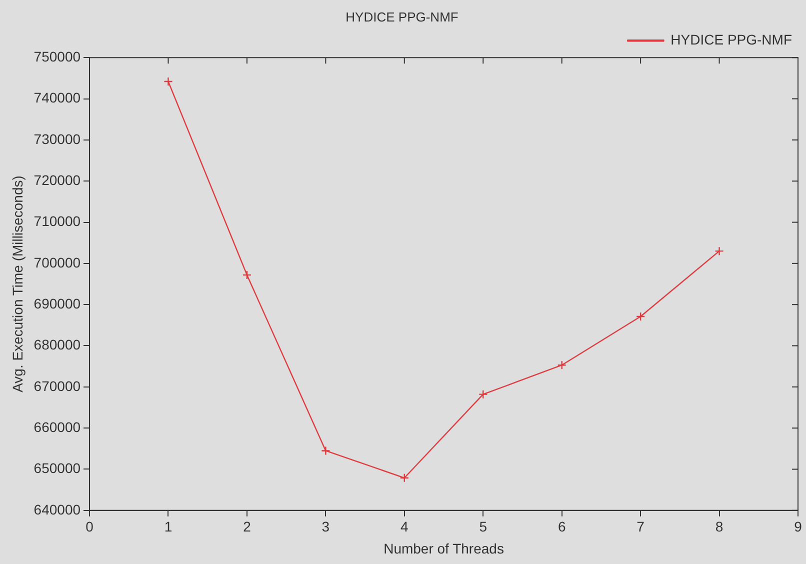 The image size is (806, 564). I want to click on x-tick-label: 1, so click(168, 526).